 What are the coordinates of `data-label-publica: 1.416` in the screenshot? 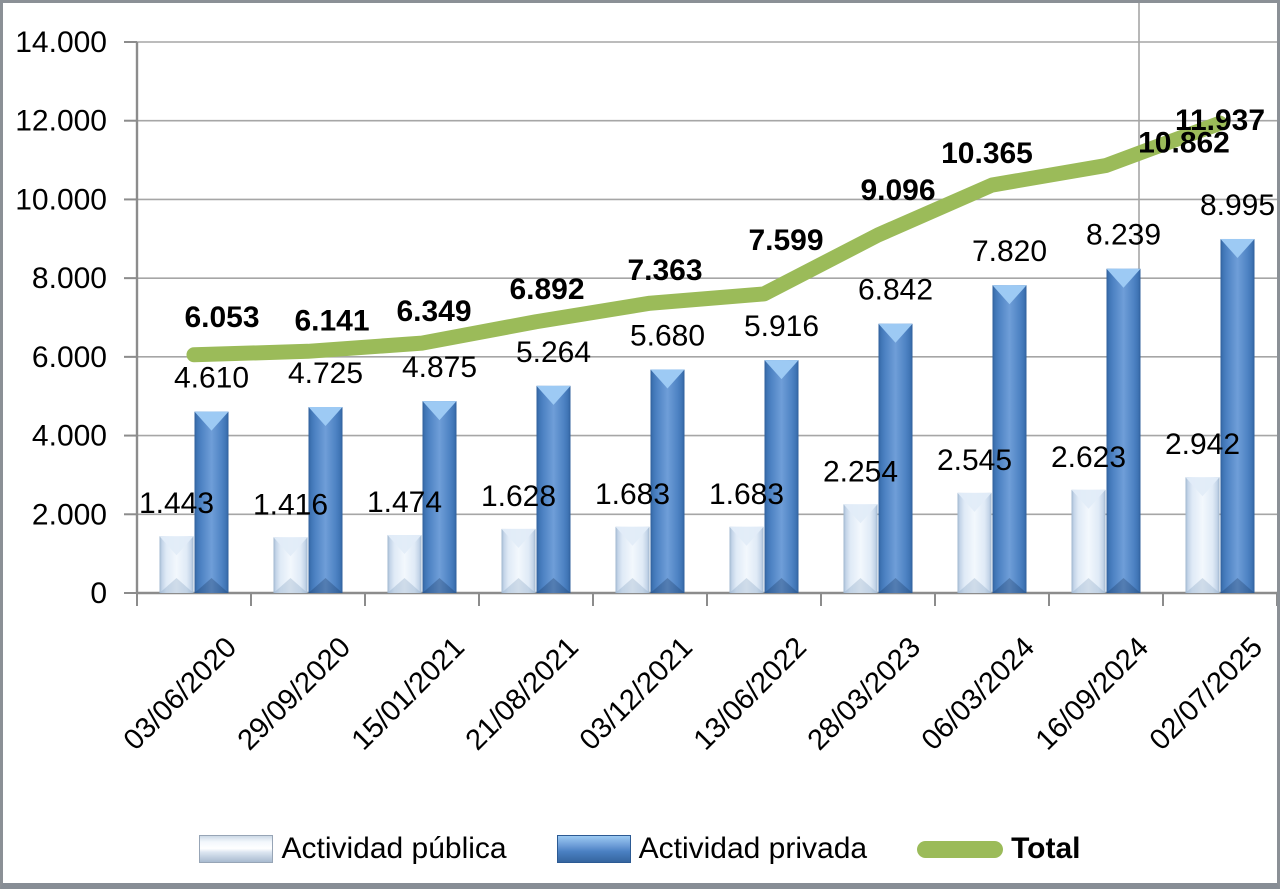 It's located at (290, 504).